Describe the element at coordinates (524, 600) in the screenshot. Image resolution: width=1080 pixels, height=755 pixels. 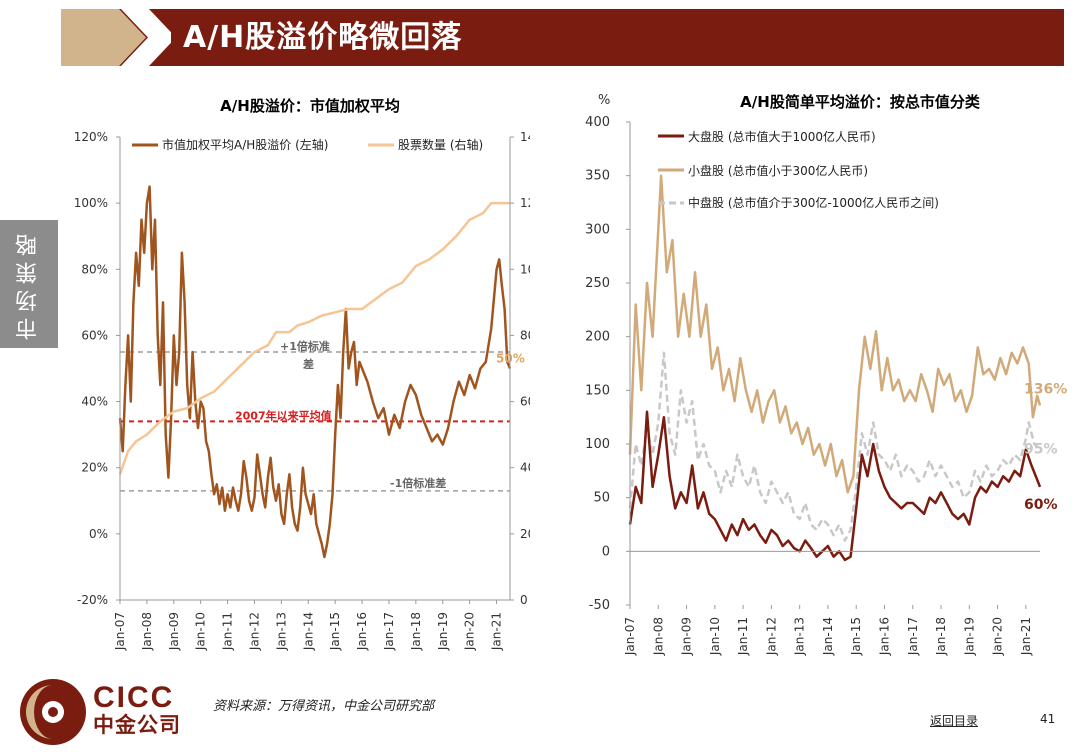
I see `right-tick-label: 0` at that location.